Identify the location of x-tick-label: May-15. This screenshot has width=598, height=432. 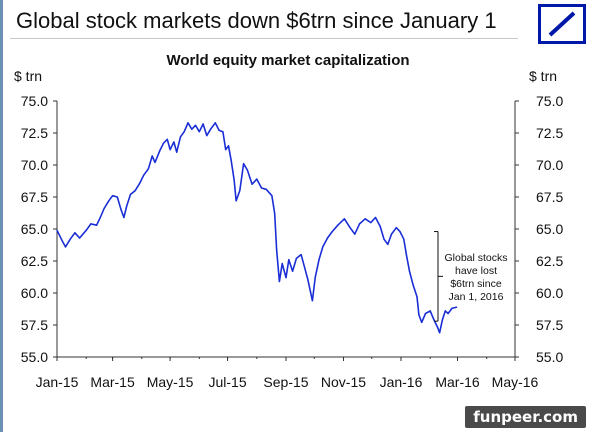
(170, 382).